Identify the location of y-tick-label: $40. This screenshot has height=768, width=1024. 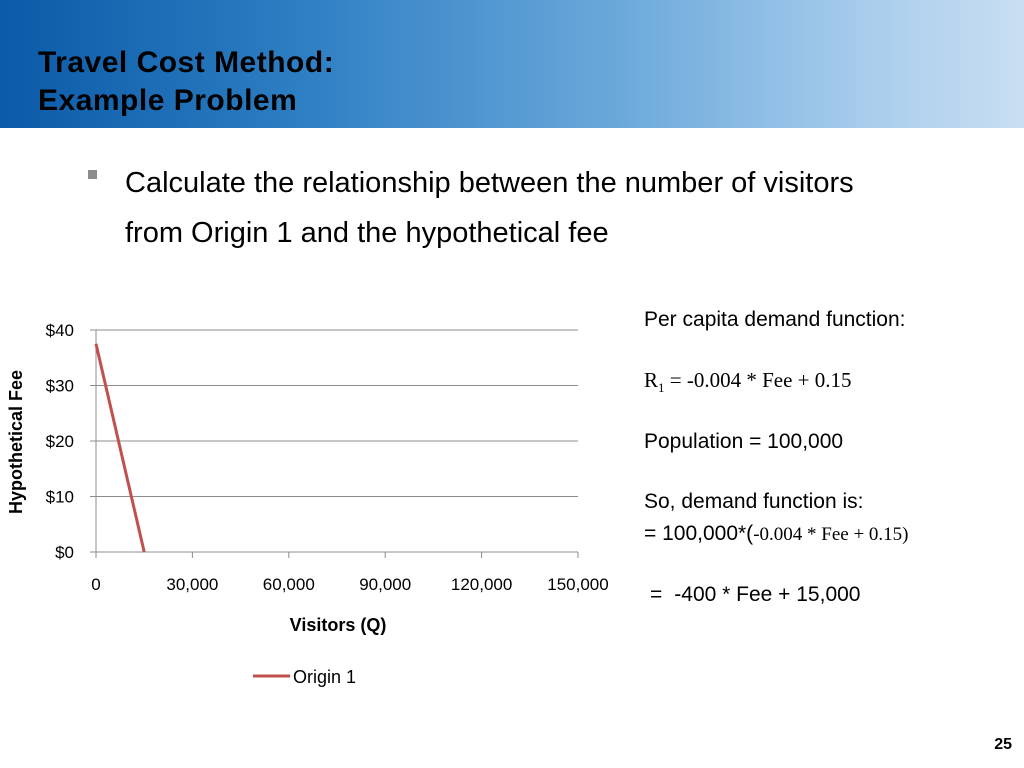
(60, 330).